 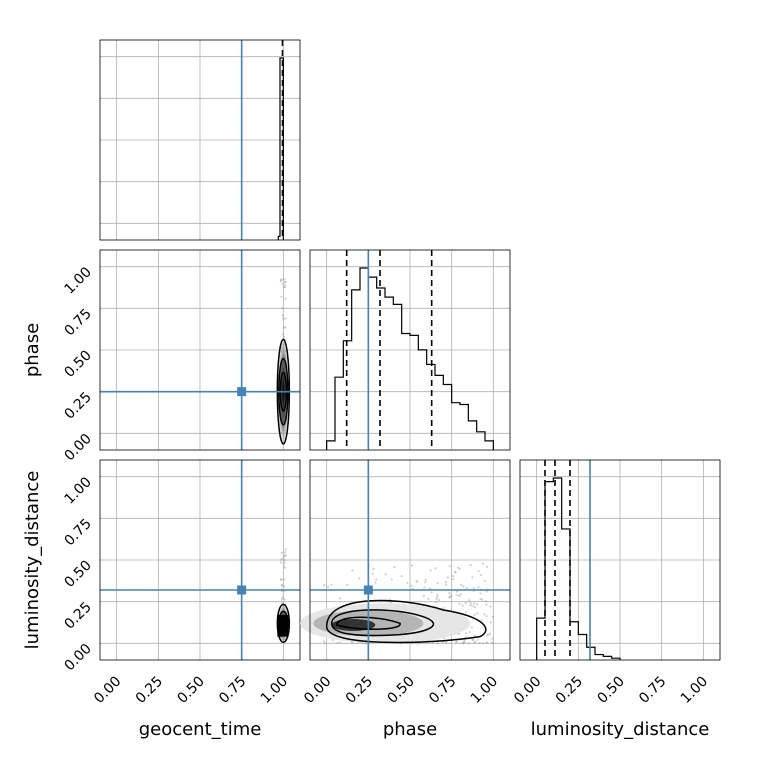 I want to click on marginal-luminosity-distance-xticklabel-1: 0.25, so click(x=569, y=690).